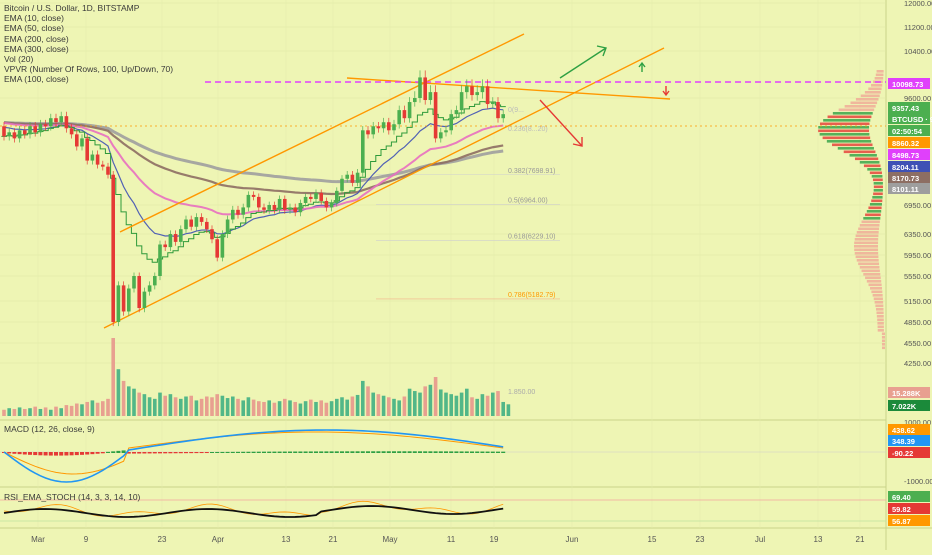  What do you see at coordinates (917, 234) in the screenshot?
I see `y-tick-label: 6350.00` at bounding box center [917, 234].